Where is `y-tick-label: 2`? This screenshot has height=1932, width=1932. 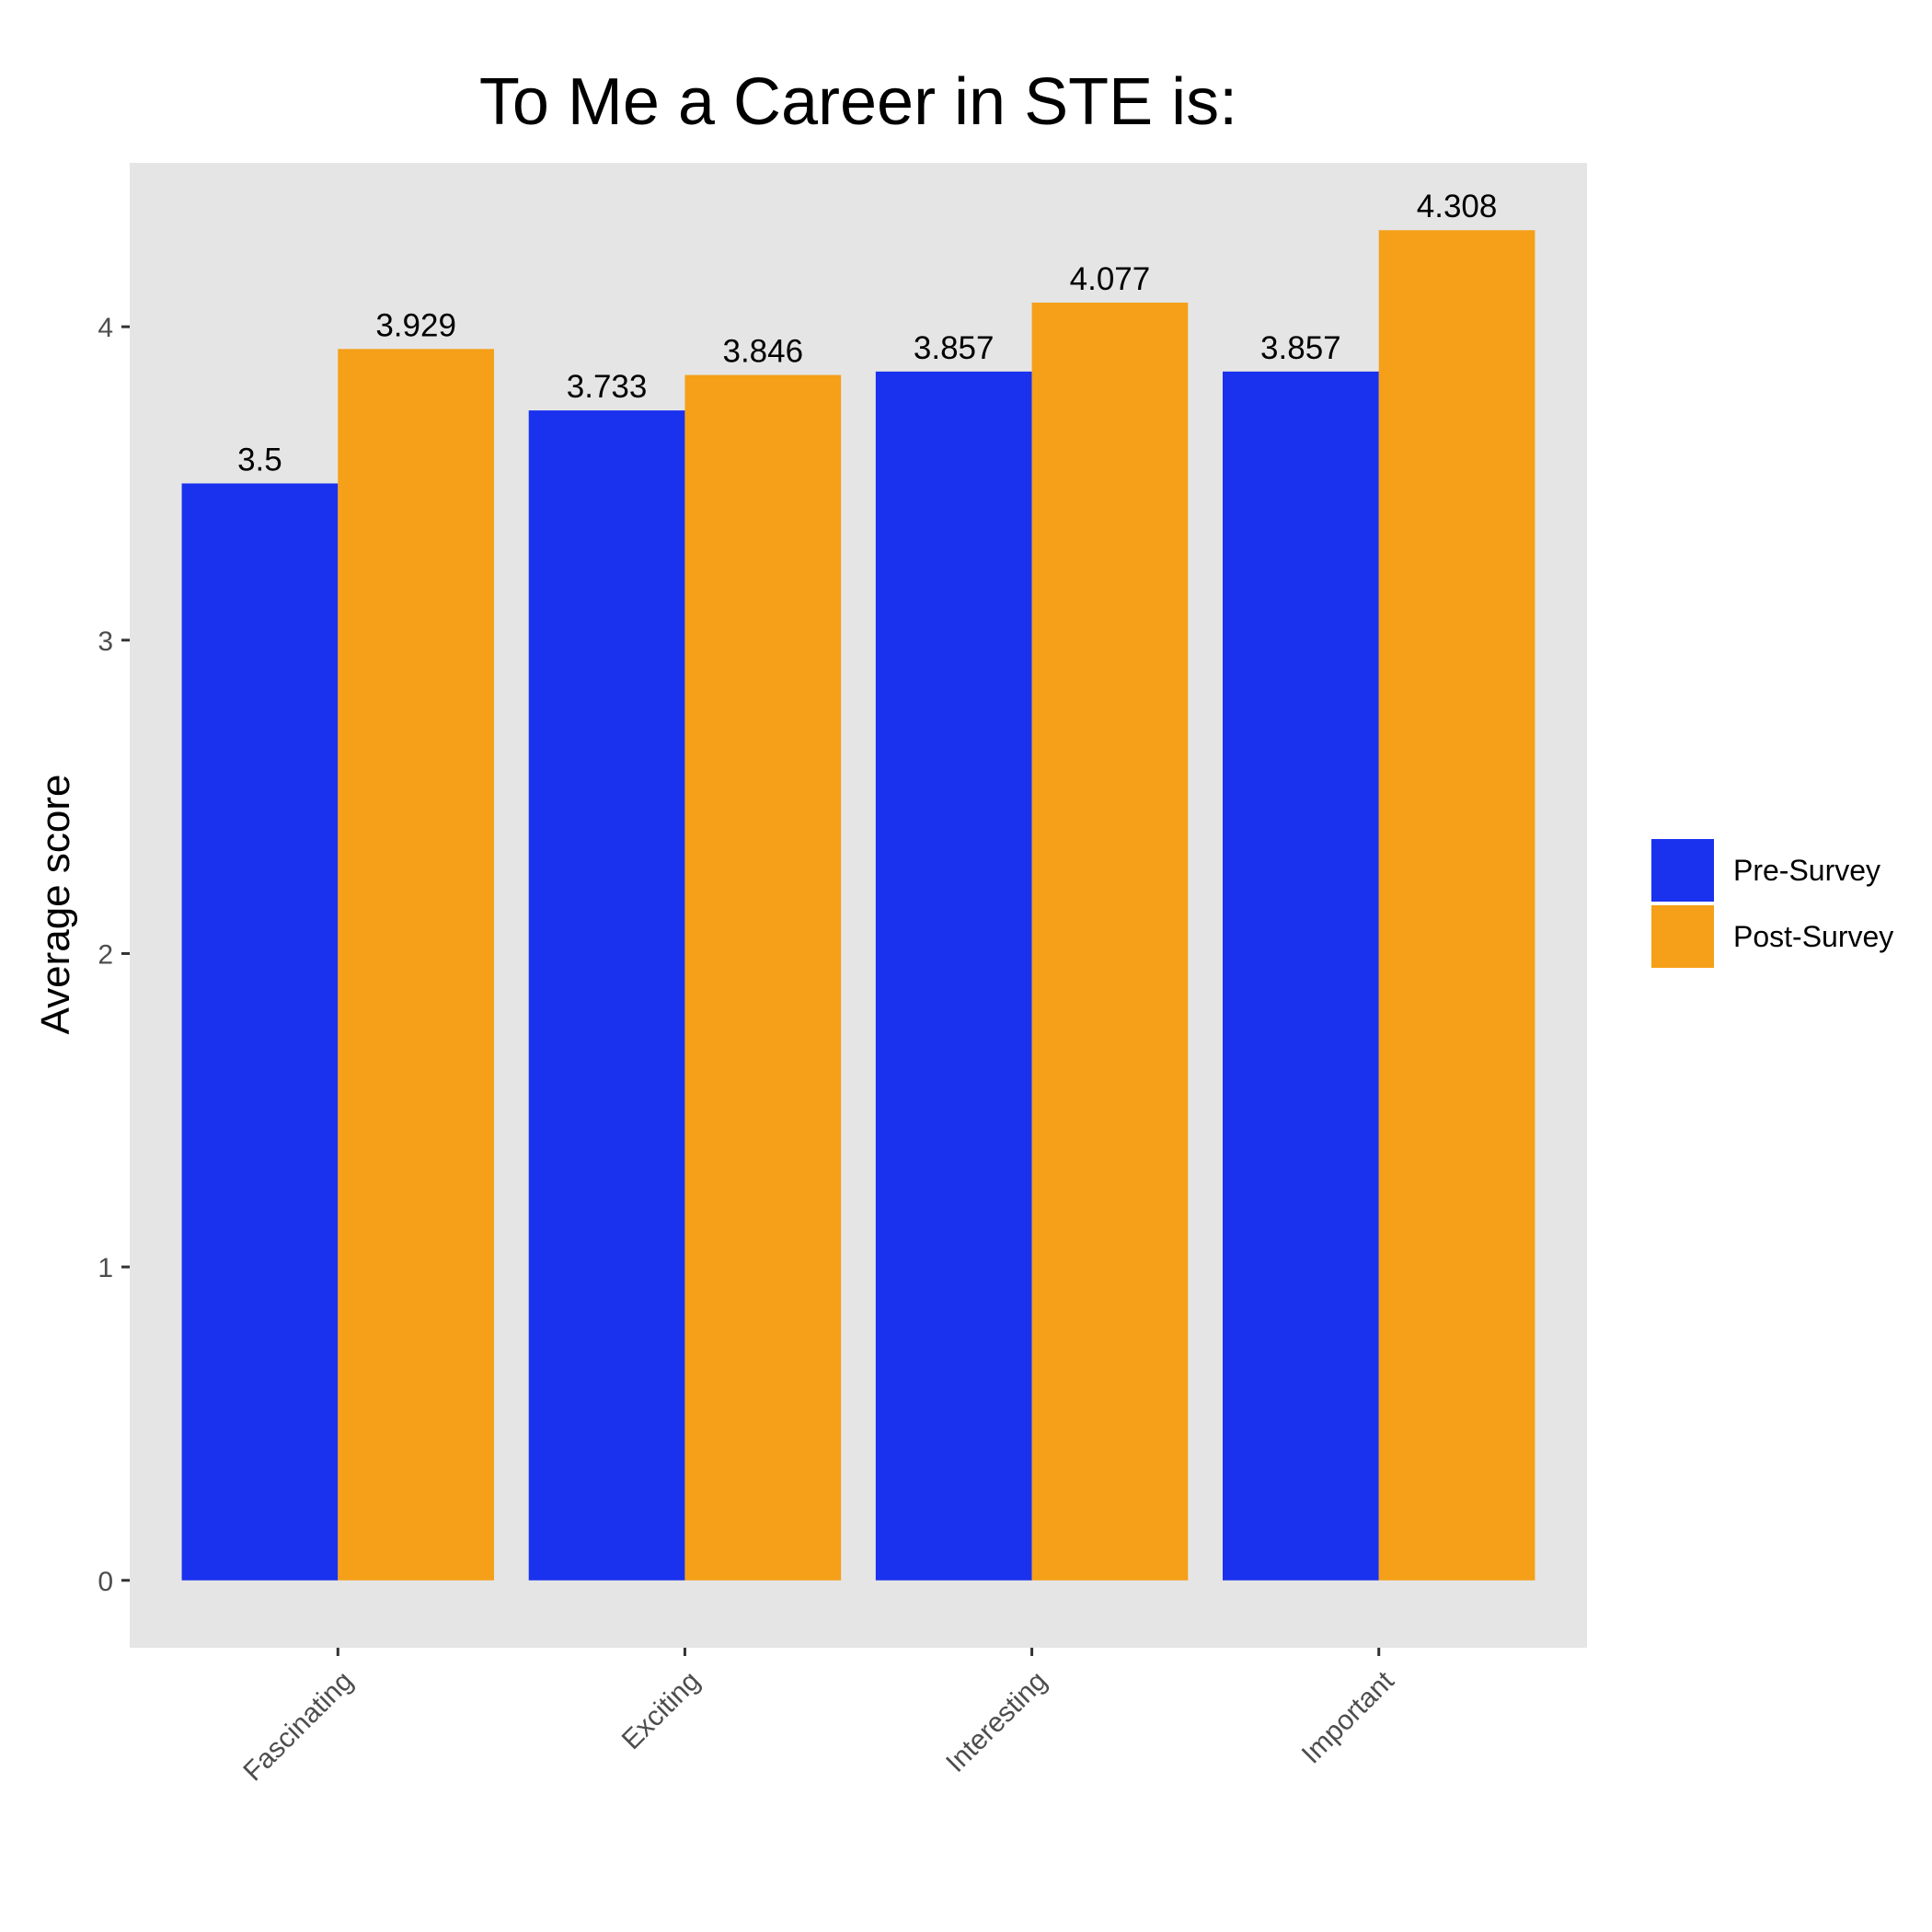
y-tick-label: 2 is located at coordinates (105, 954).